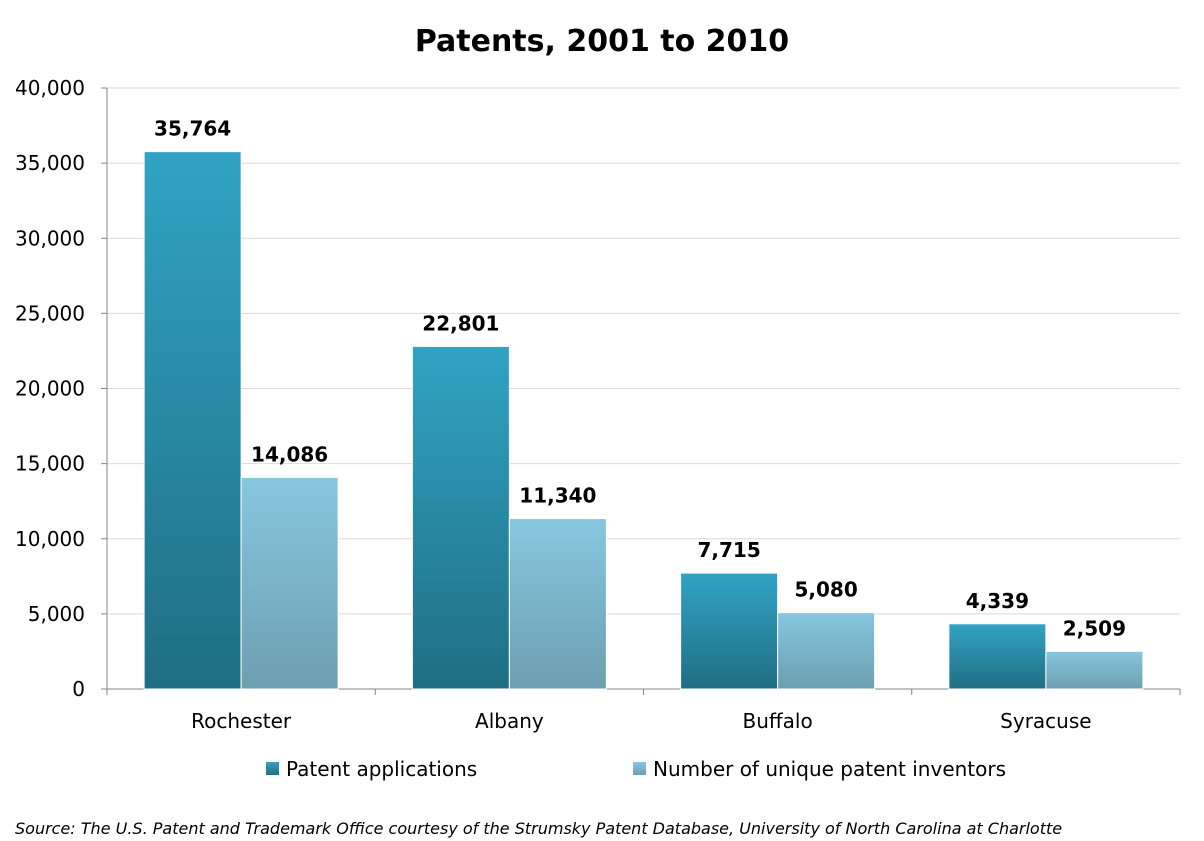 Image resolution: width=1204 pixels, height=841 pixels. I want to click on y-tick-label: 40,000, so click(50, 88).